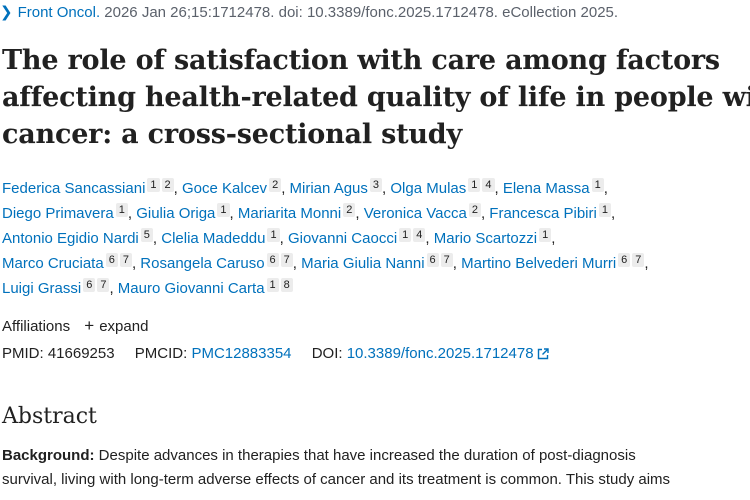 Image resolution: width=750 pixels, height=500 pixels. Describe the element at coordinates (36, 326) in the screenshot. I see `affiliations-label: Affiliations` at that location.